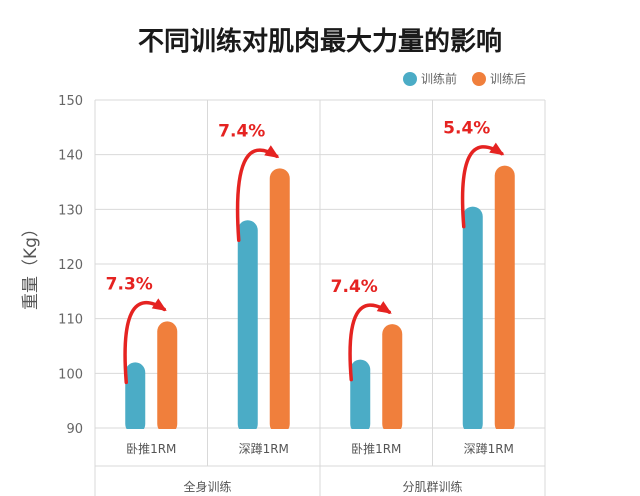 The width and height of the screenshot is (640, 496). Describe the element at coordinates (70, 320) in the screenshot. I see `y-tick-label: 110` at that location.